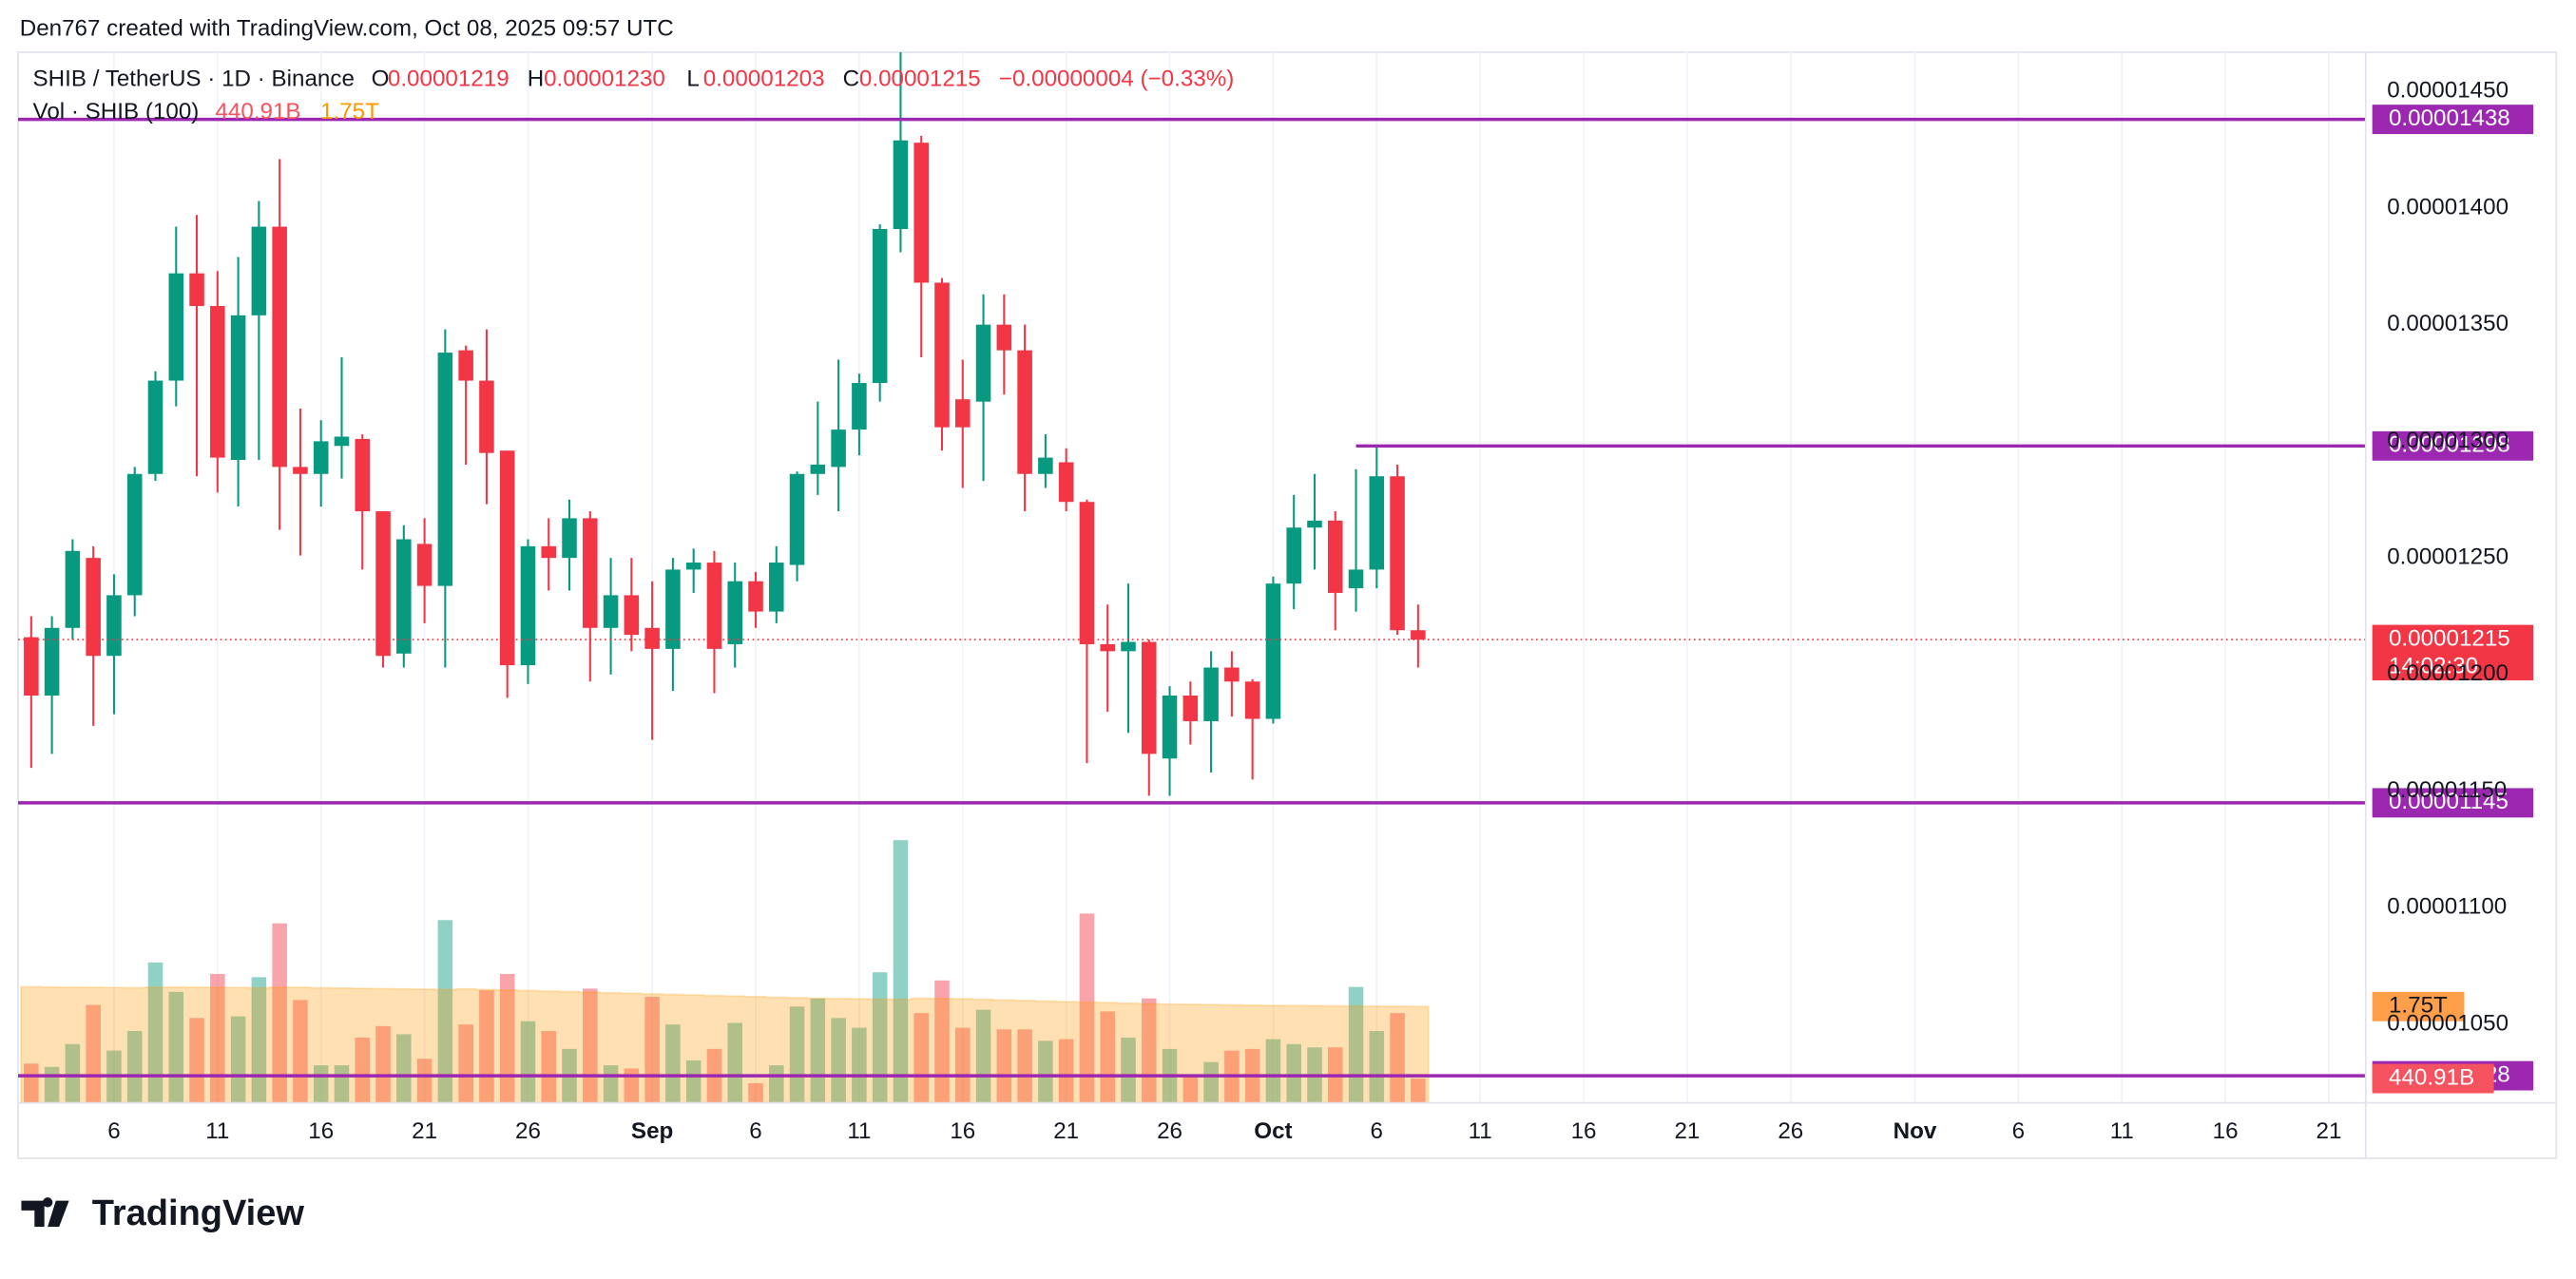 This screenshot has width=2576, height=1279. I want to click on last-price-label: 0.00001215, so click(2450, 638).